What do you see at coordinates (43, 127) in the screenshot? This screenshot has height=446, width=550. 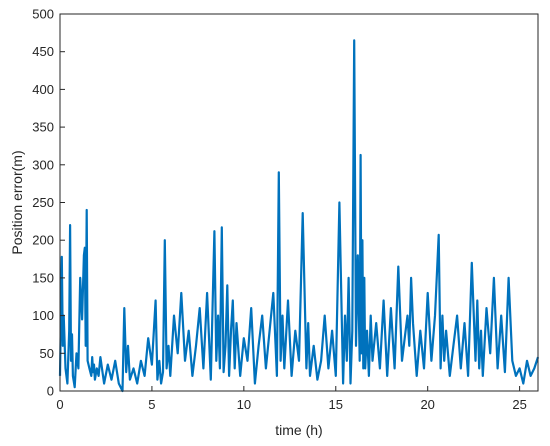 I see `y-tick-label: 350` at bounding box center [43, 127].